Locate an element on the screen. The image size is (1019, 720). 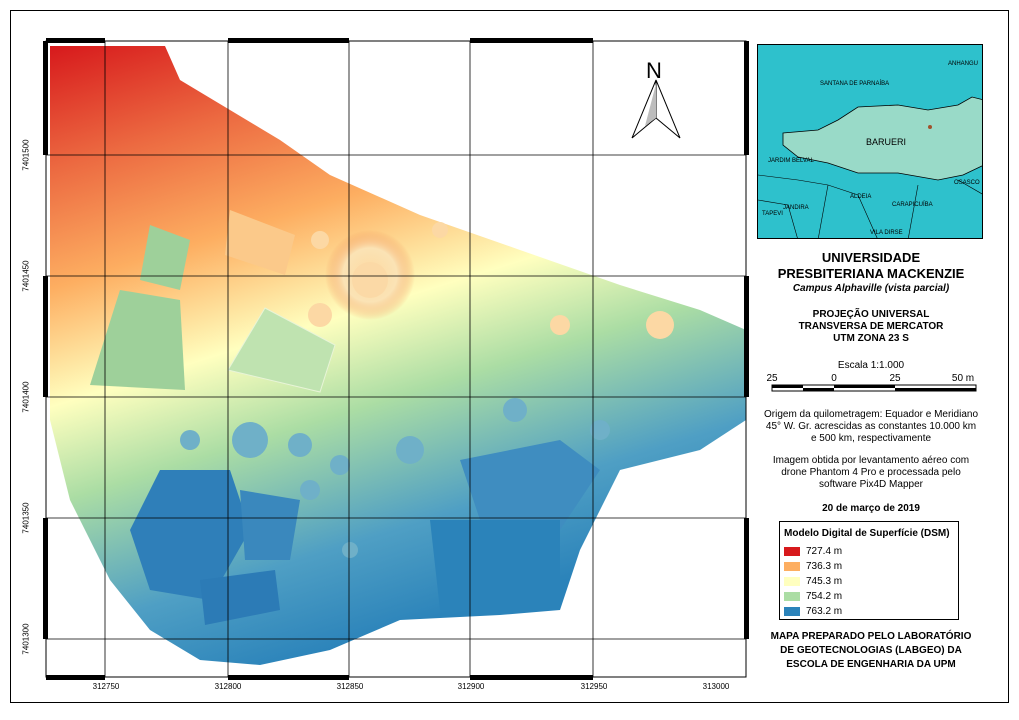
legend-item: 727.4 m is located at coordinates (813, 552).